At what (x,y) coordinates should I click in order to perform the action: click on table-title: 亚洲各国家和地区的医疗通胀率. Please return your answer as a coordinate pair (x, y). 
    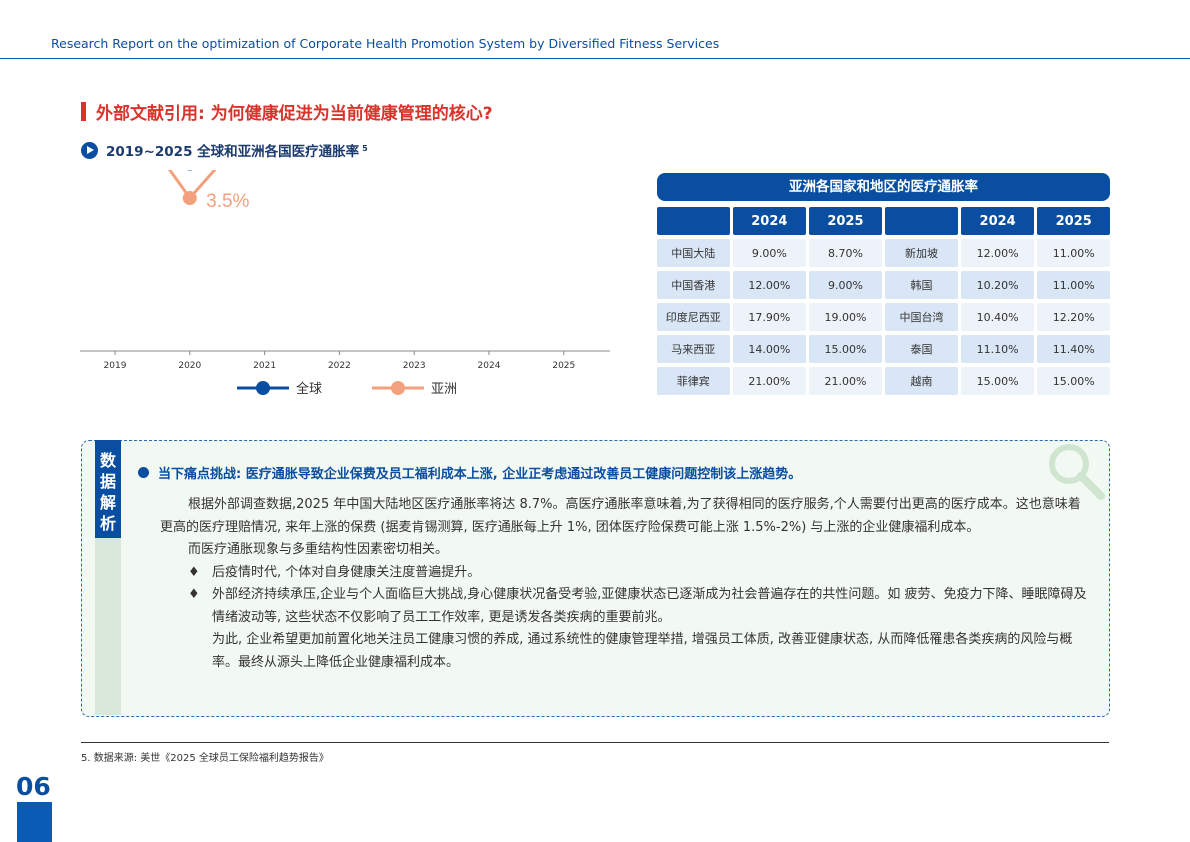
    Looking at the image, I should click on (883, 187).